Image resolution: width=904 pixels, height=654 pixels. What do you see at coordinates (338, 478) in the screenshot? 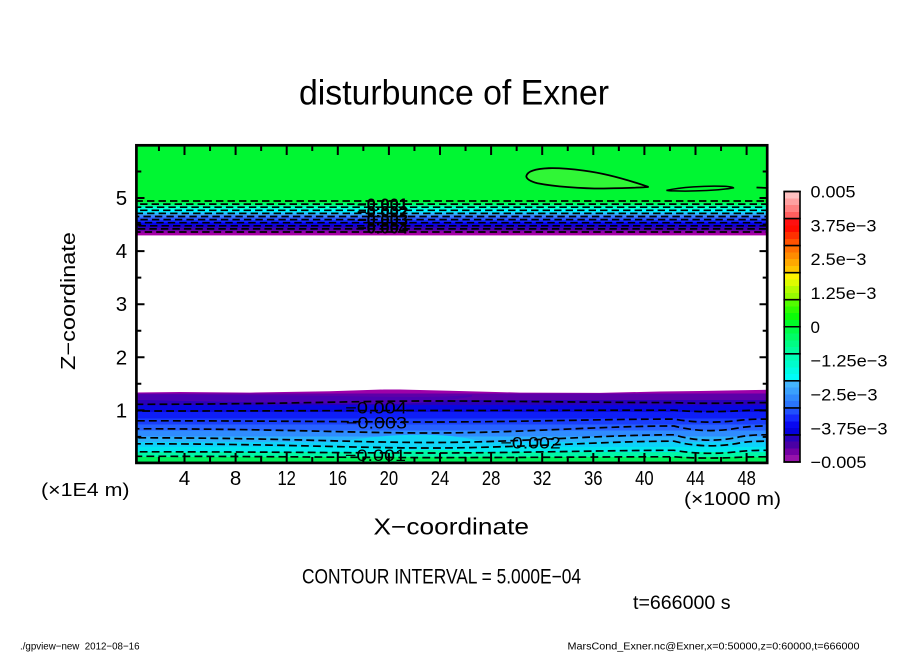
I see `svg-text: 16` at bounding box center [338, 478].